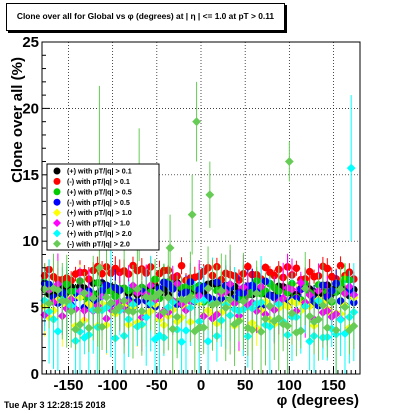 The height and width of the screenshot is (414, 400). I want to click on x-tick-label: -100, so click(113, 385).